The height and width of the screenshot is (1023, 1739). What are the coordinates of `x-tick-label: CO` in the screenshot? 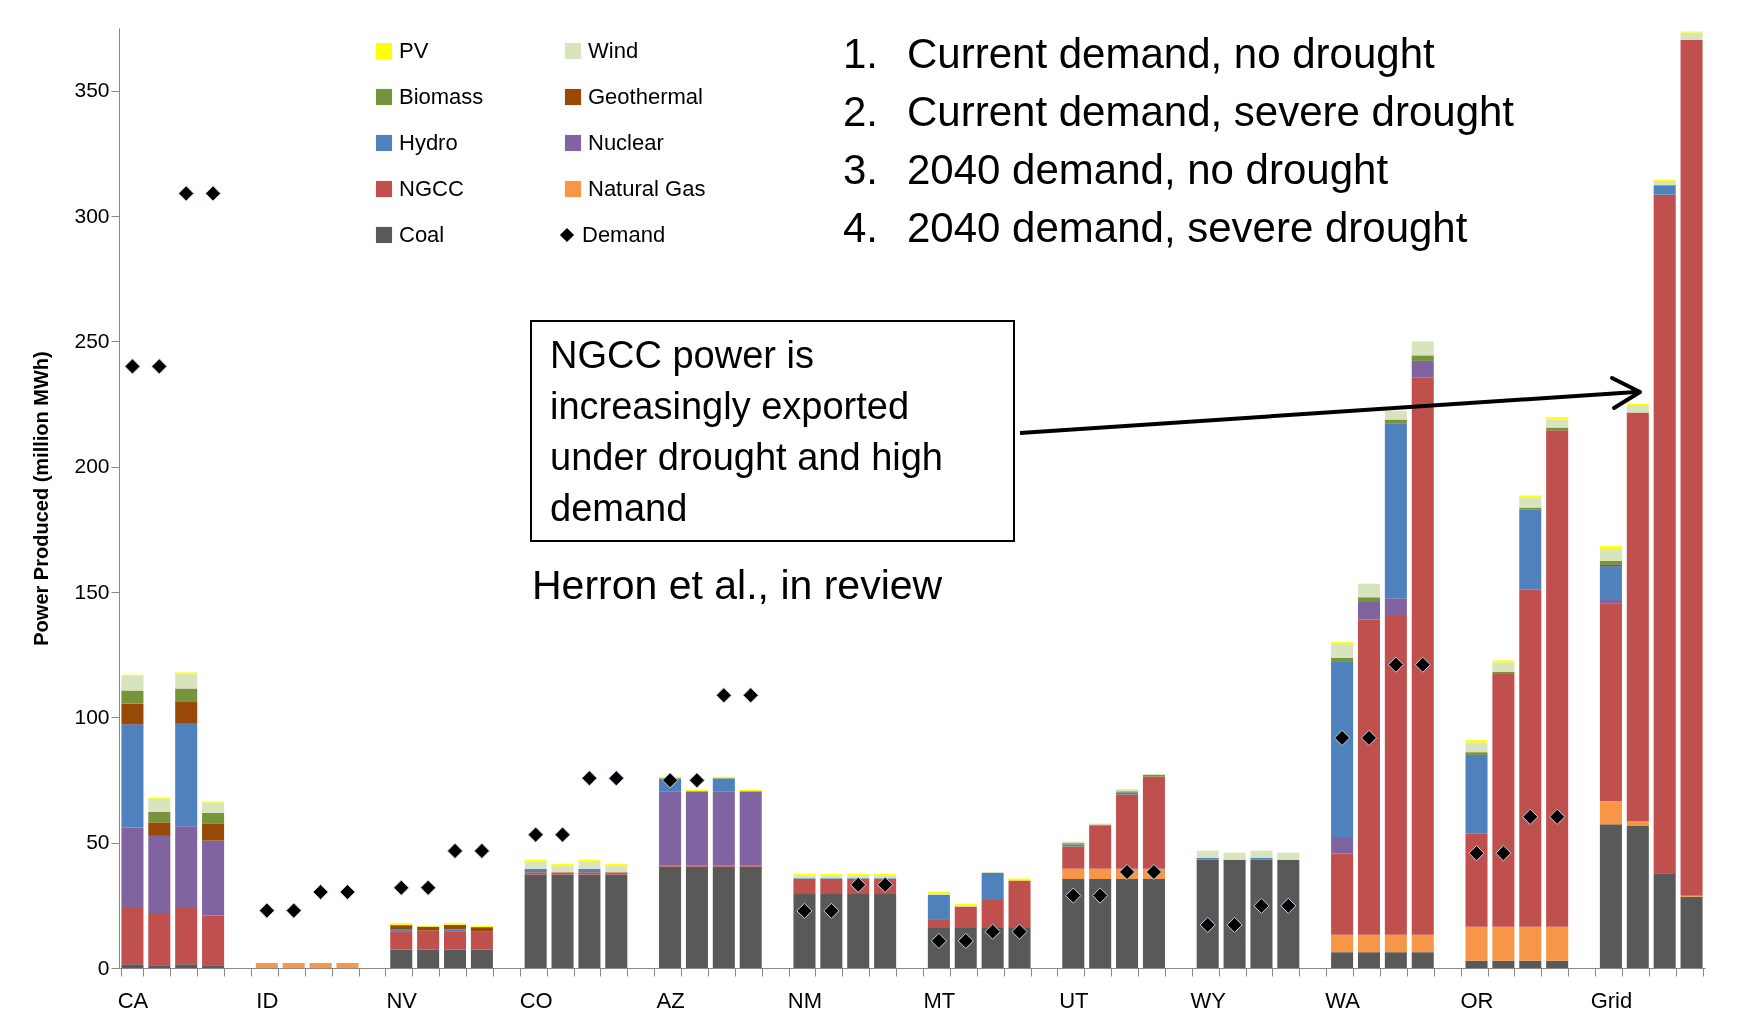 It's located at (536, 1000).